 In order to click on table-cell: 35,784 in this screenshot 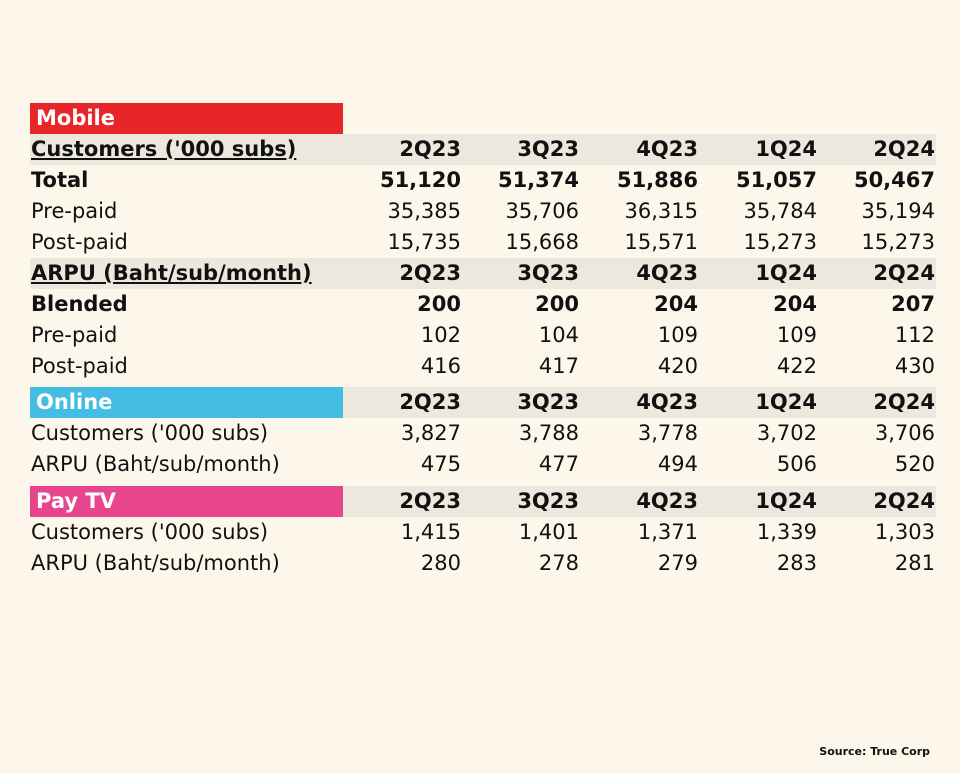, I will do `click(780, 211)`.